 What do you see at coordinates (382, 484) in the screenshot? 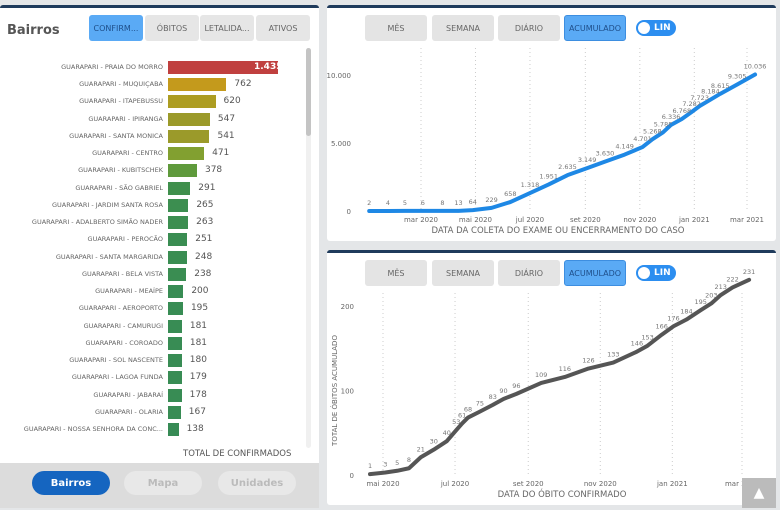
I see `x-tick-label: mai 2020` at bounding box center [382, 484].